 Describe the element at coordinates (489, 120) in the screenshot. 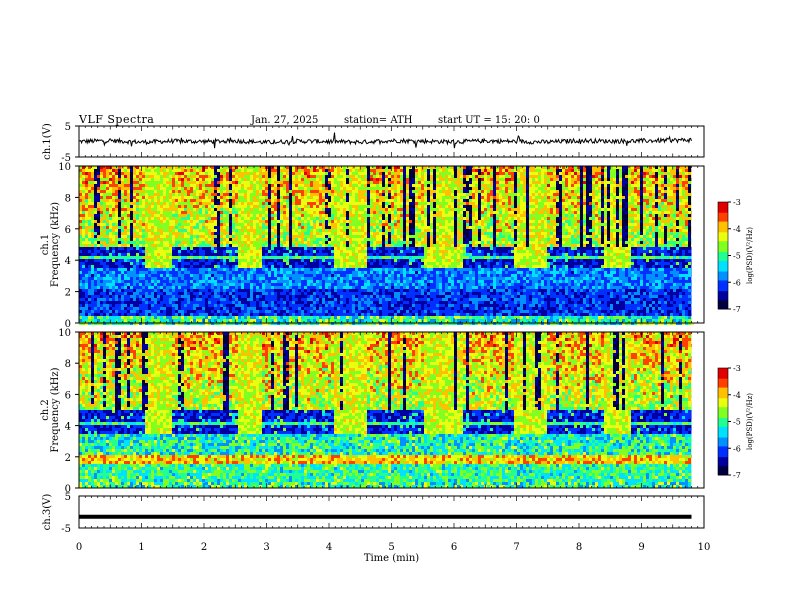

I see `start-ut-label: start UT = 15: 20: 0` at that location.